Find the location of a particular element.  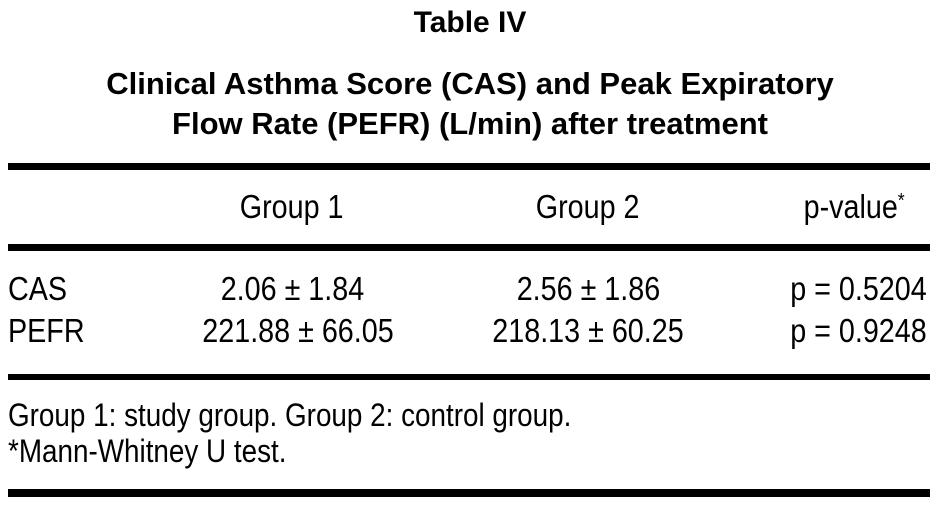

row-cas-pvalue-cell: p = 0.5204 is located at coordinates (855, 289).